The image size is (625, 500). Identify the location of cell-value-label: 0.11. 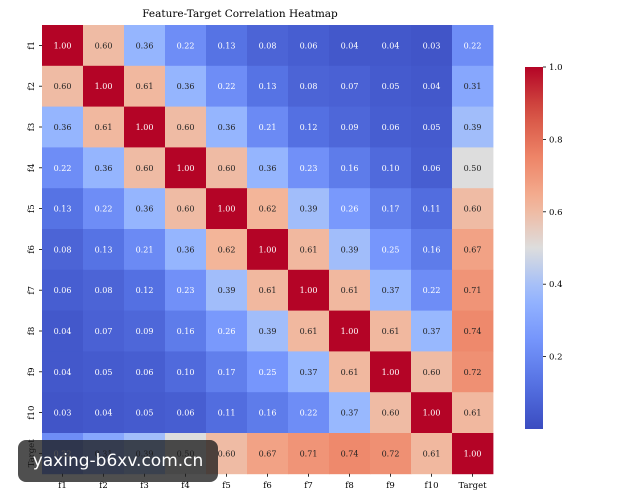
(432, 209).